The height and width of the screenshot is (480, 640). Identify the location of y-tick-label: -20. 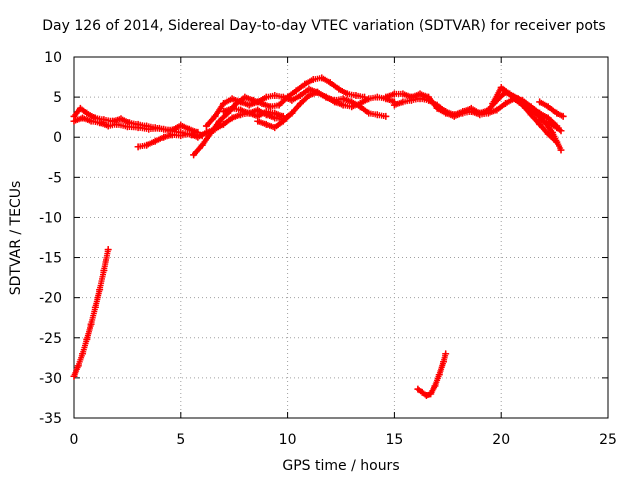
(50, 299).